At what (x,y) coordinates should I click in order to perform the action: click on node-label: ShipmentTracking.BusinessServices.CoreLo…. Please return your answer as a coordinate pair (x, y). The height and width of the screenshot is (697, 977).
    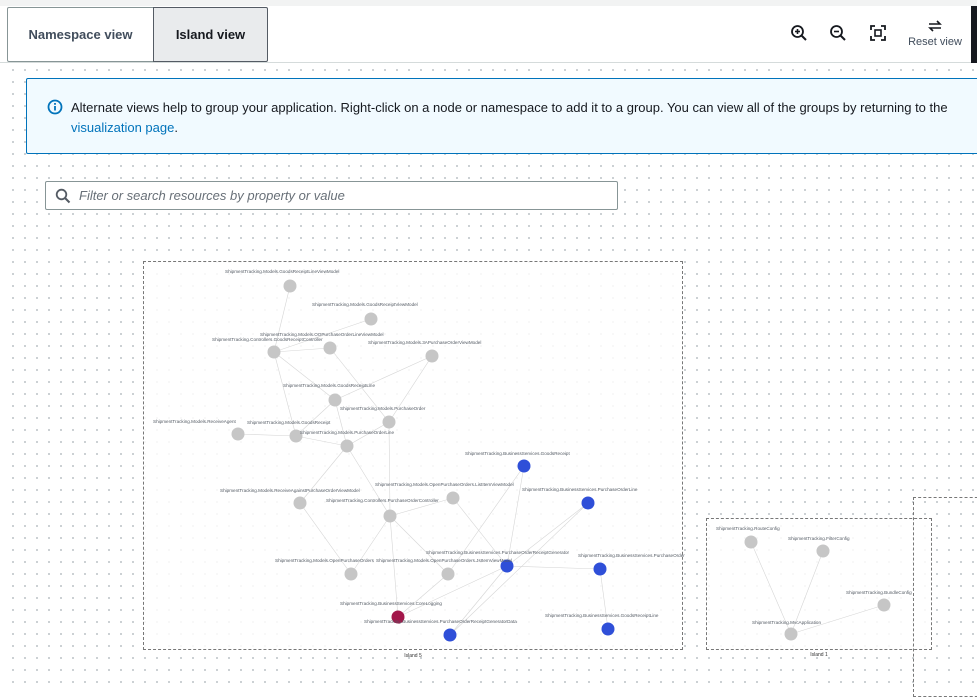
    Looking at the image, I should click on (391, 603).